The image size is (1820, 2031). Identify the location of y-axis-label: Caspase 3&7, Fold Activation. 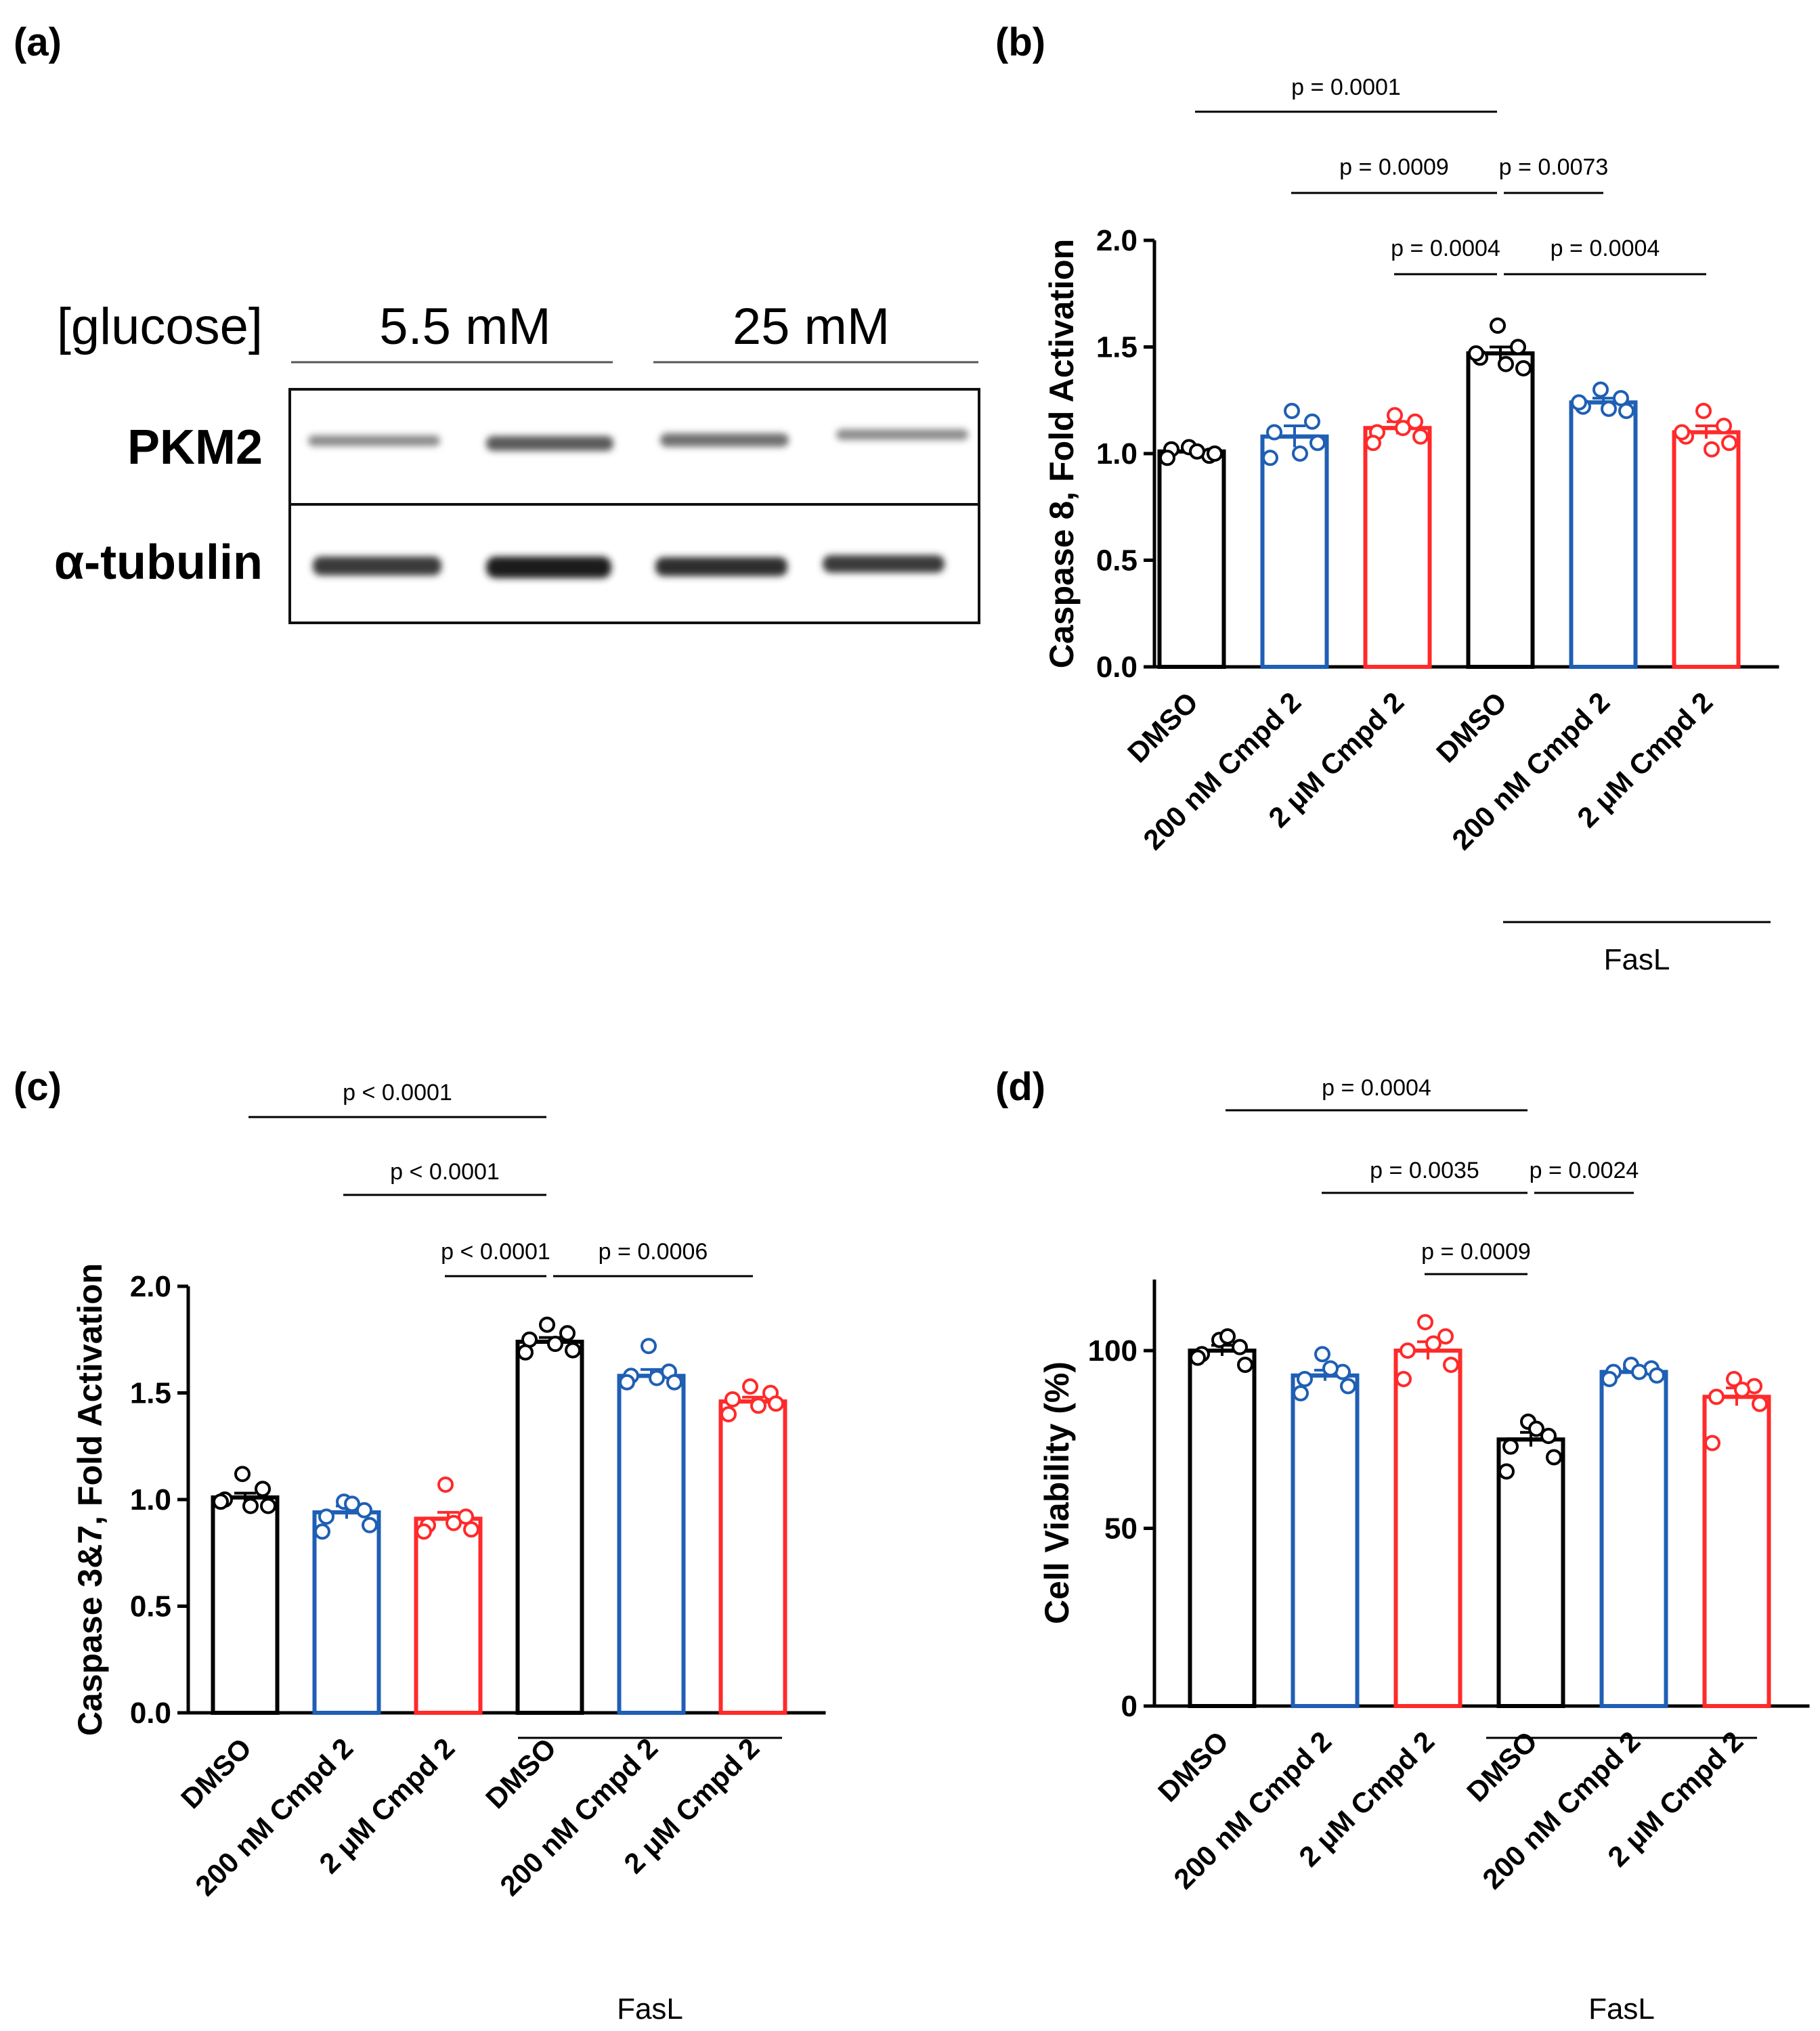
(90, 1499).